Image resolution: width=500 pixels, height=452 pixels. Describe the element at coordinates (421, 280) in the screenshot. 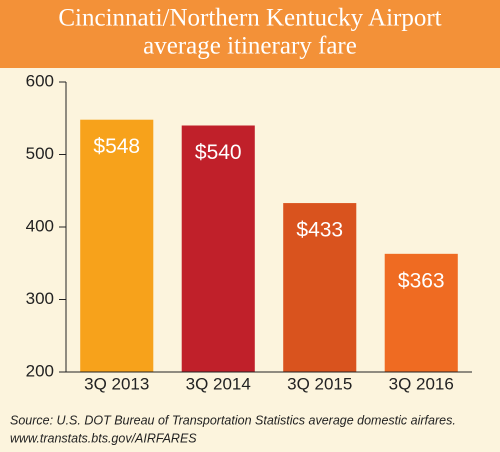

I see `value-label: $363` at that location.